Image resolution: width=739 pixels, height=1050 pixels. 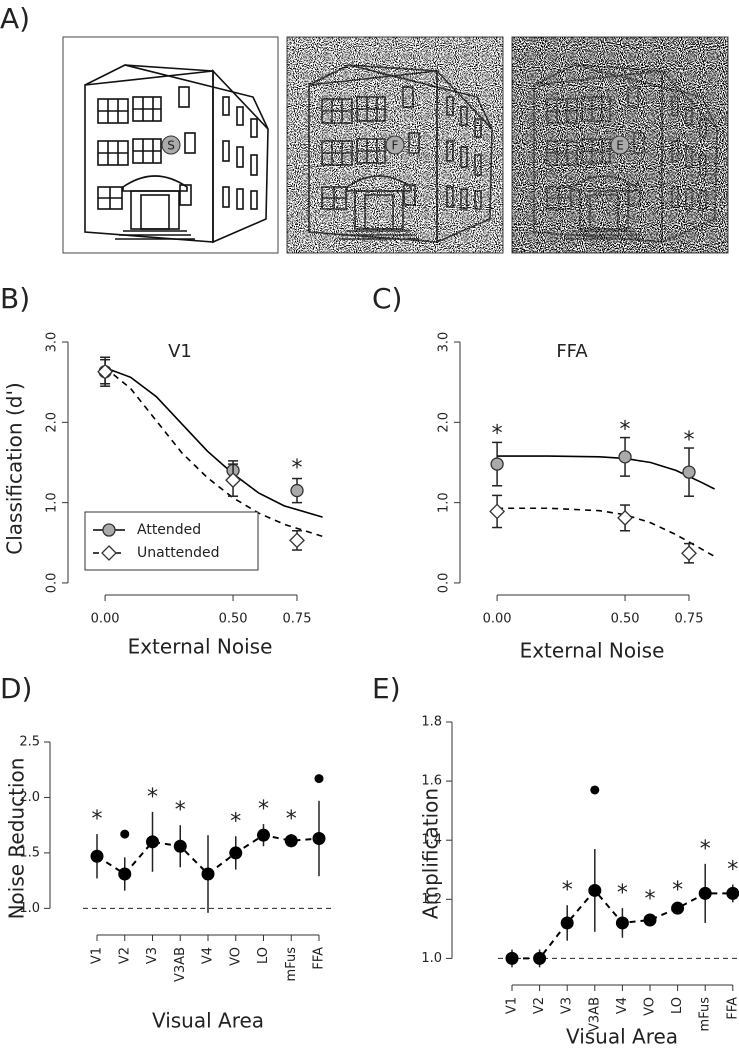 What do you see at coordinates (109, 553) in the screenshot?
I see `legend-marker` at bounding box center [109, 553].